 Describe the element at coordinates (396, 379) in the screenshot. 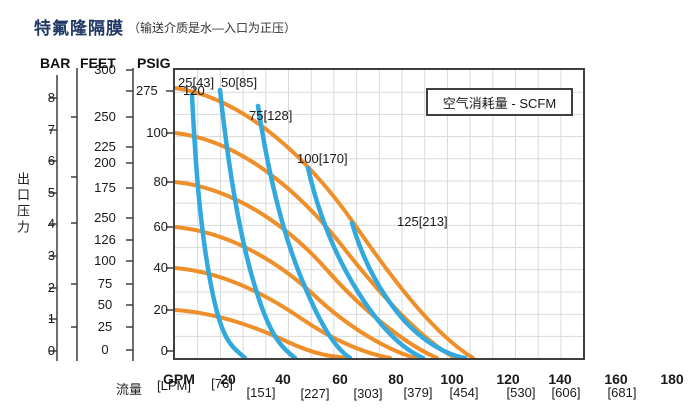

I see `gpm-tick-80: 80` at that location.